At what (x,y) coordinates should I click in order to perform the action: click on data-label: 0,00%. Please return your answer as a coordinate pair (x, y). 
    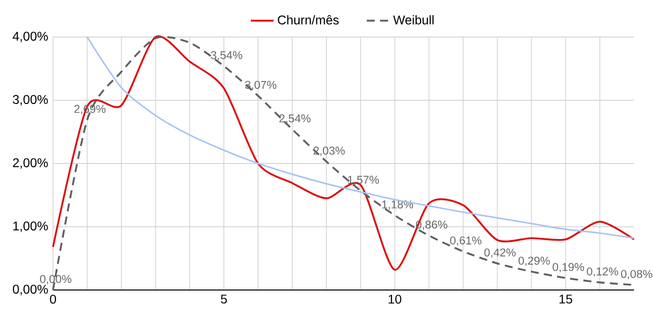
    Looking at the image, I should click on (56, 279).